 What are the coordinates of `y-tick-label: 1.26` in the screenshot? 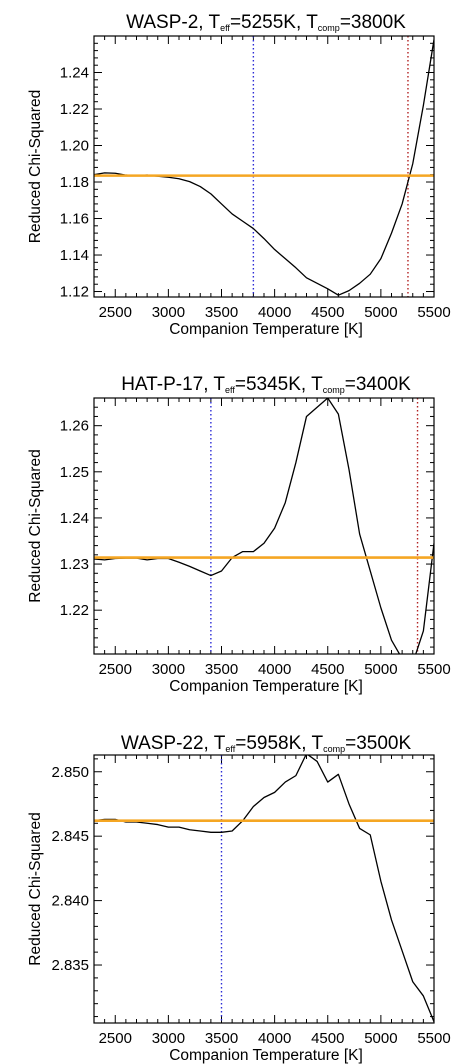 It's located at (74, 426).